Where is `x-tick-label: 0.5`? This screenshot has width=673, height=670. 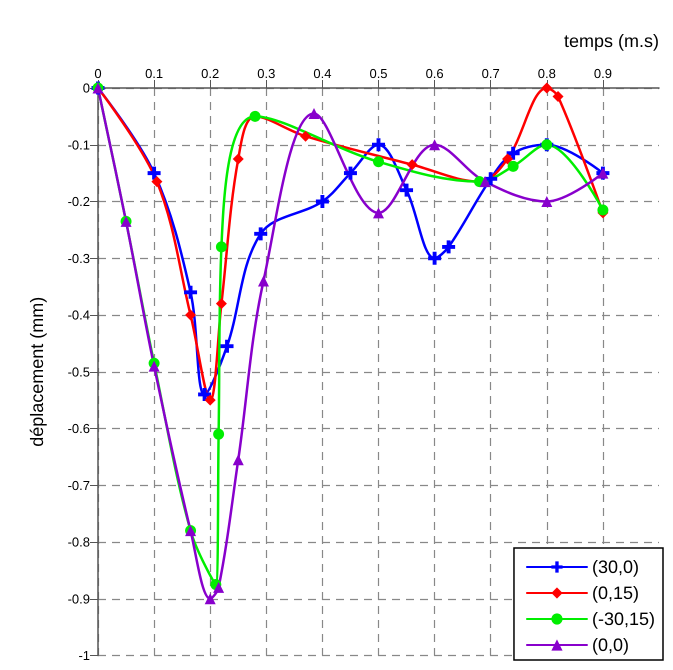 x-tick-label: 0.5 is located at coordinates (378, 73).